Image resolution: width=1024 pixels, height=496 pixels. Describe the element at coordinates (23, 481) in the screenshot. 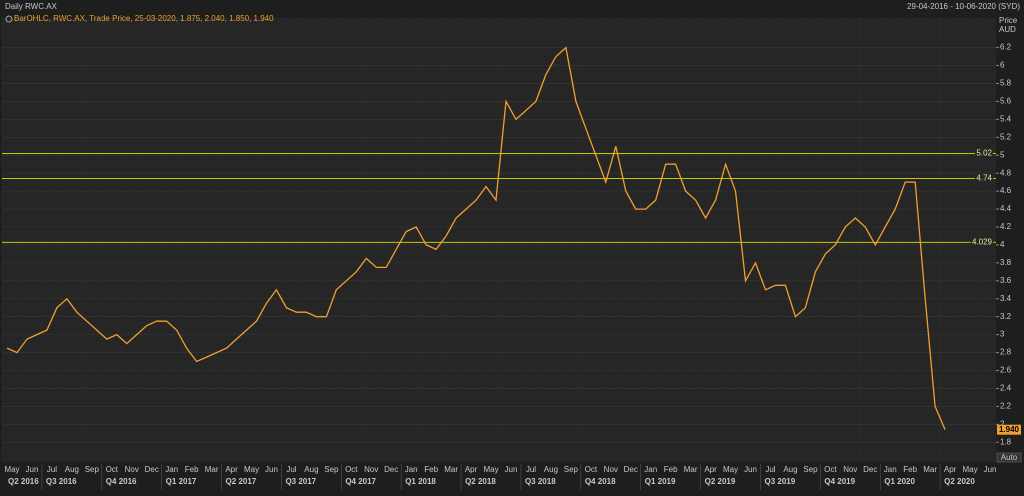

I see `quarter-label: Q2 2016` at that location.